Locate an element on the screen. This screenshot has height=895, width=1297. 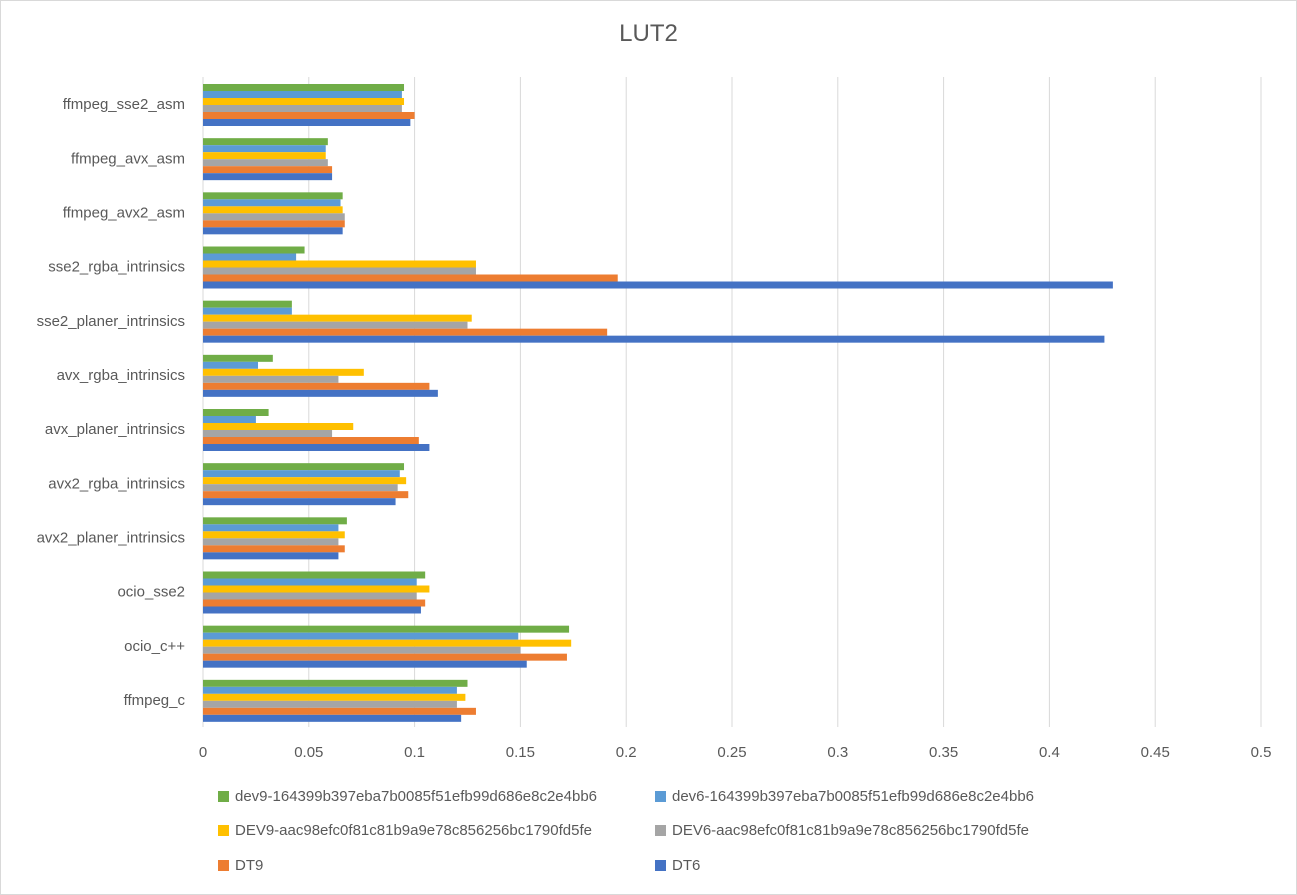
y-category-label: sse2_rgba_intrinsics is located at coordinates (116, 267).